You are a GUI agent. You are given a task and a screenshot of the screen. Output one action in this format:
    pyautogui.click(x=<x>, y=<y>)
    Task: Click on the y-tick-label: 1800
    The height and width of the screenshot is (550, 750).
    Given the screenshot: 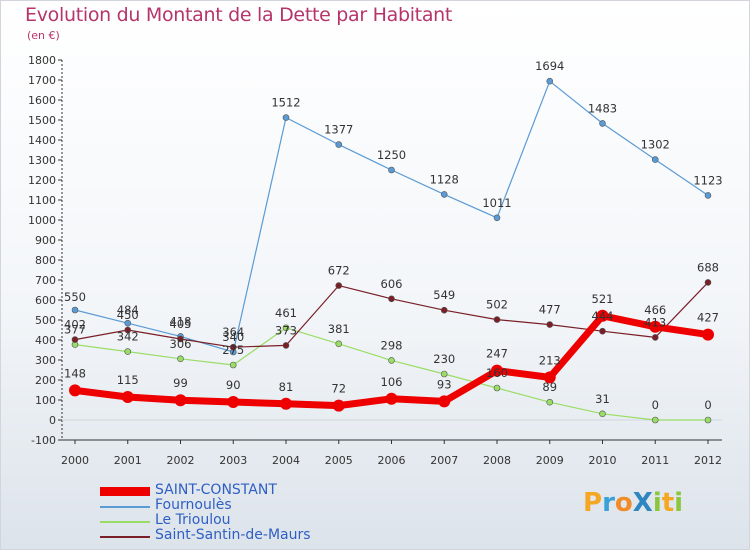 What is the action you would take?
    pyautogui.click(x=42, y=60)
    